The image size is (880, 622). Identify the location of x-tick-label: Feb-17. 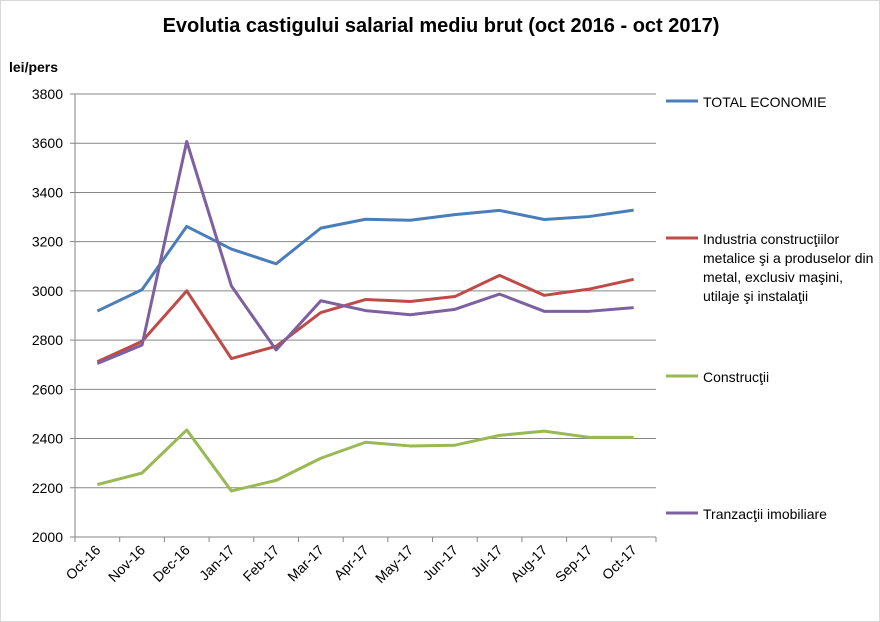
(261, 563).